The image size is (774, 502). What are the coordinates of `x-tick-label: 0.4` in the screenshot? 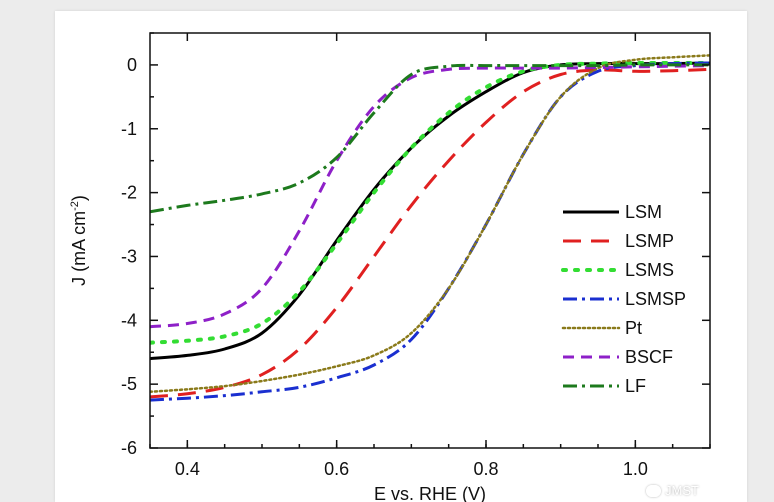 It's located at (187, 469).